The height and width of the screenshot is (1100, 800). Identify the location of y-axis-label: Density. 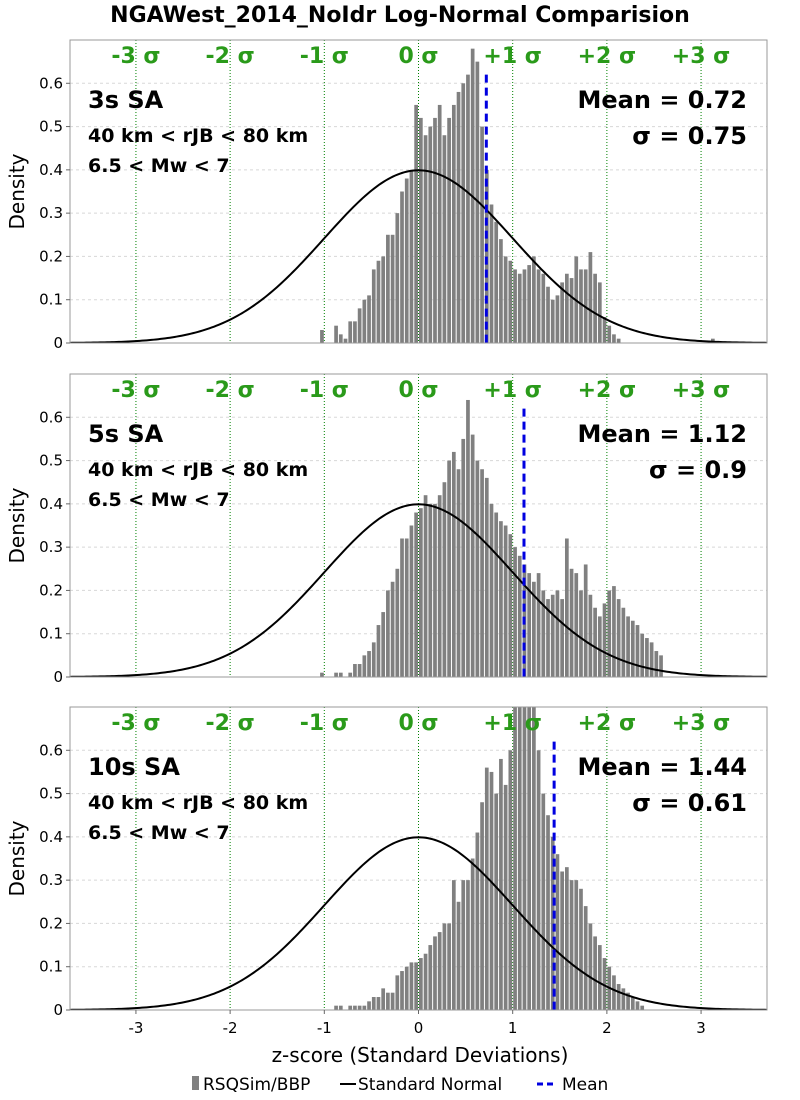
(17, 858).